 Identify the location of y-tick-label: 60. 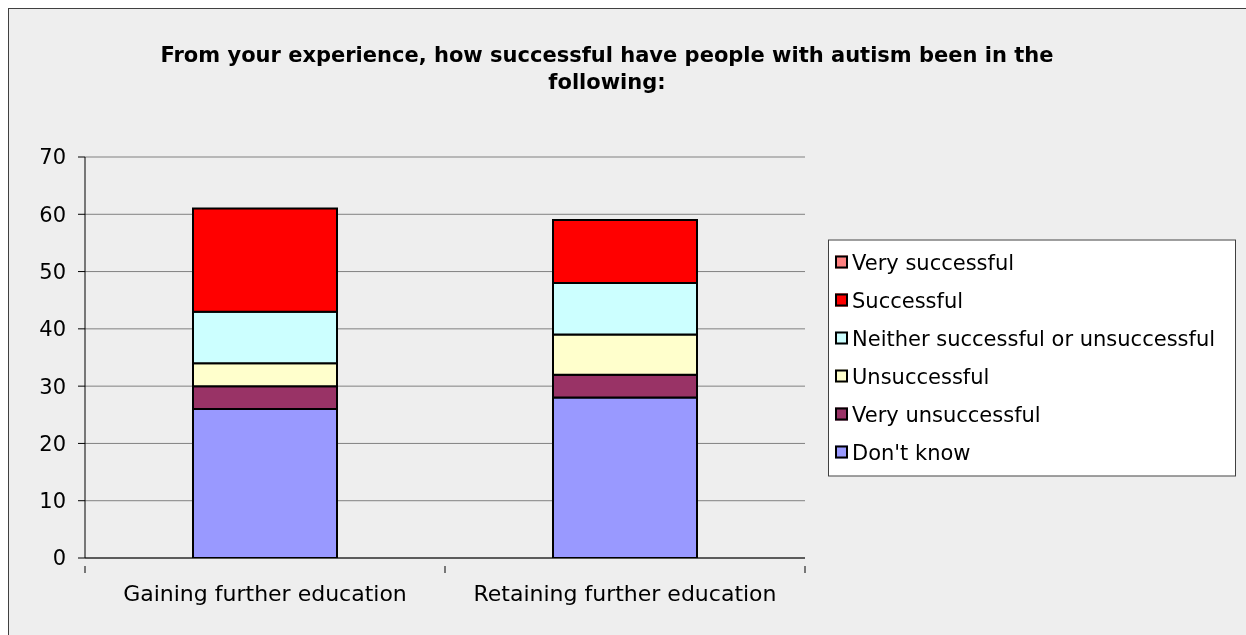
(52, 214).